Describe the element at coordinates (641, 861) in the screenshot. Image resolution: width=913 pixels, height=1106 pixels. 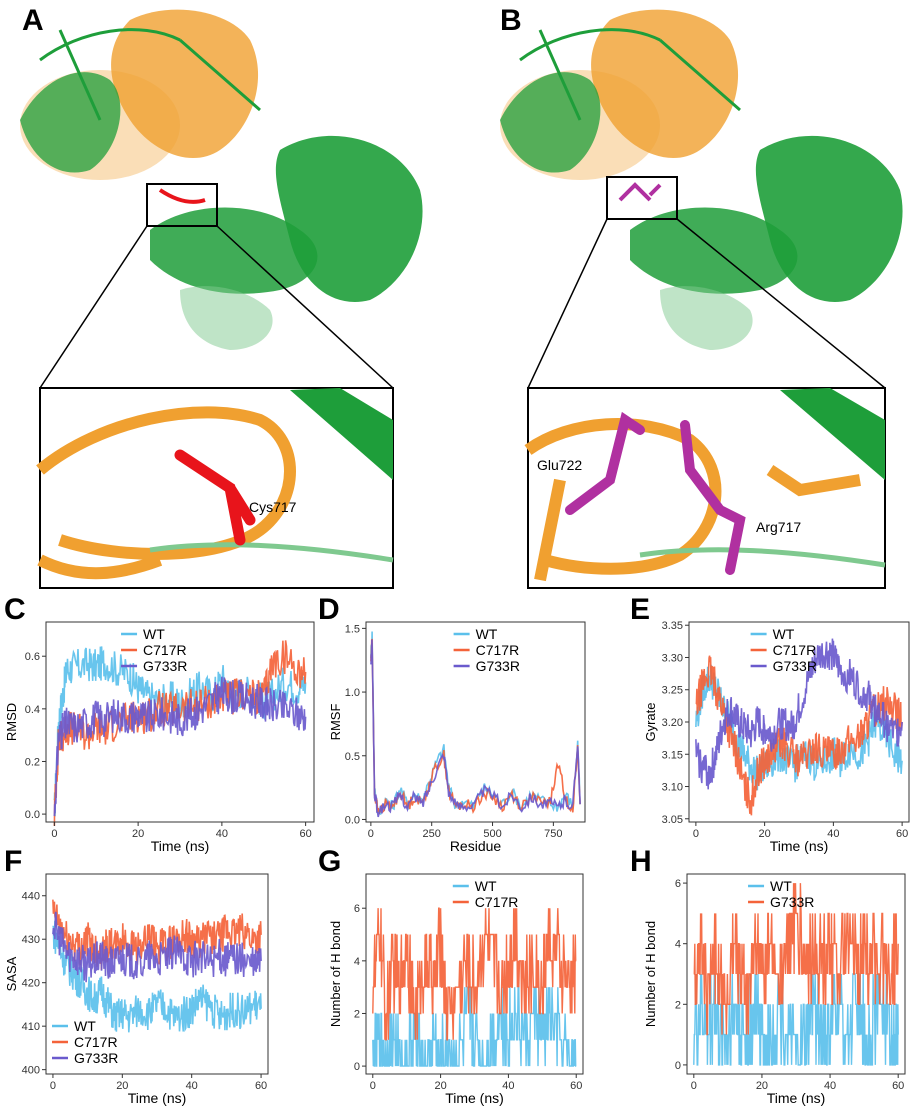
I see `panel-label-h: H` at that location.